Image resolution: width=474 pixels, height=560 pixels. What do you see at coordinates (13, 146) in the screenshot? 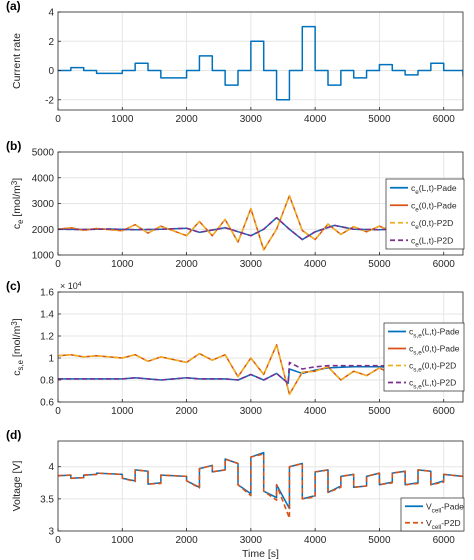
I see `panel-label: (b)` at bounding box center [13, 146].